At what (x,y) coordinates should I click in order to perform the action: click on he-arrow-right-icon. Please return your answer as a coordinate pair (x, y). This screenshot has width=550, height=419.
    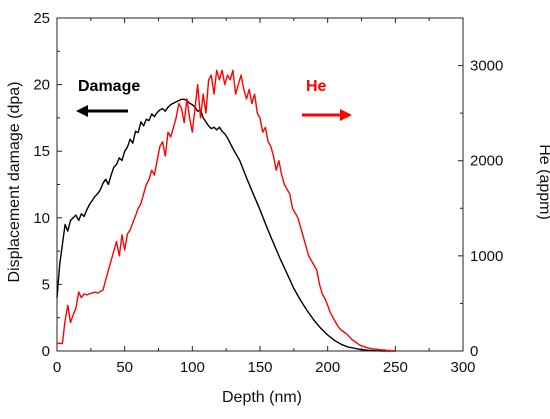
    Looking at the image, I should click on (327, 115).